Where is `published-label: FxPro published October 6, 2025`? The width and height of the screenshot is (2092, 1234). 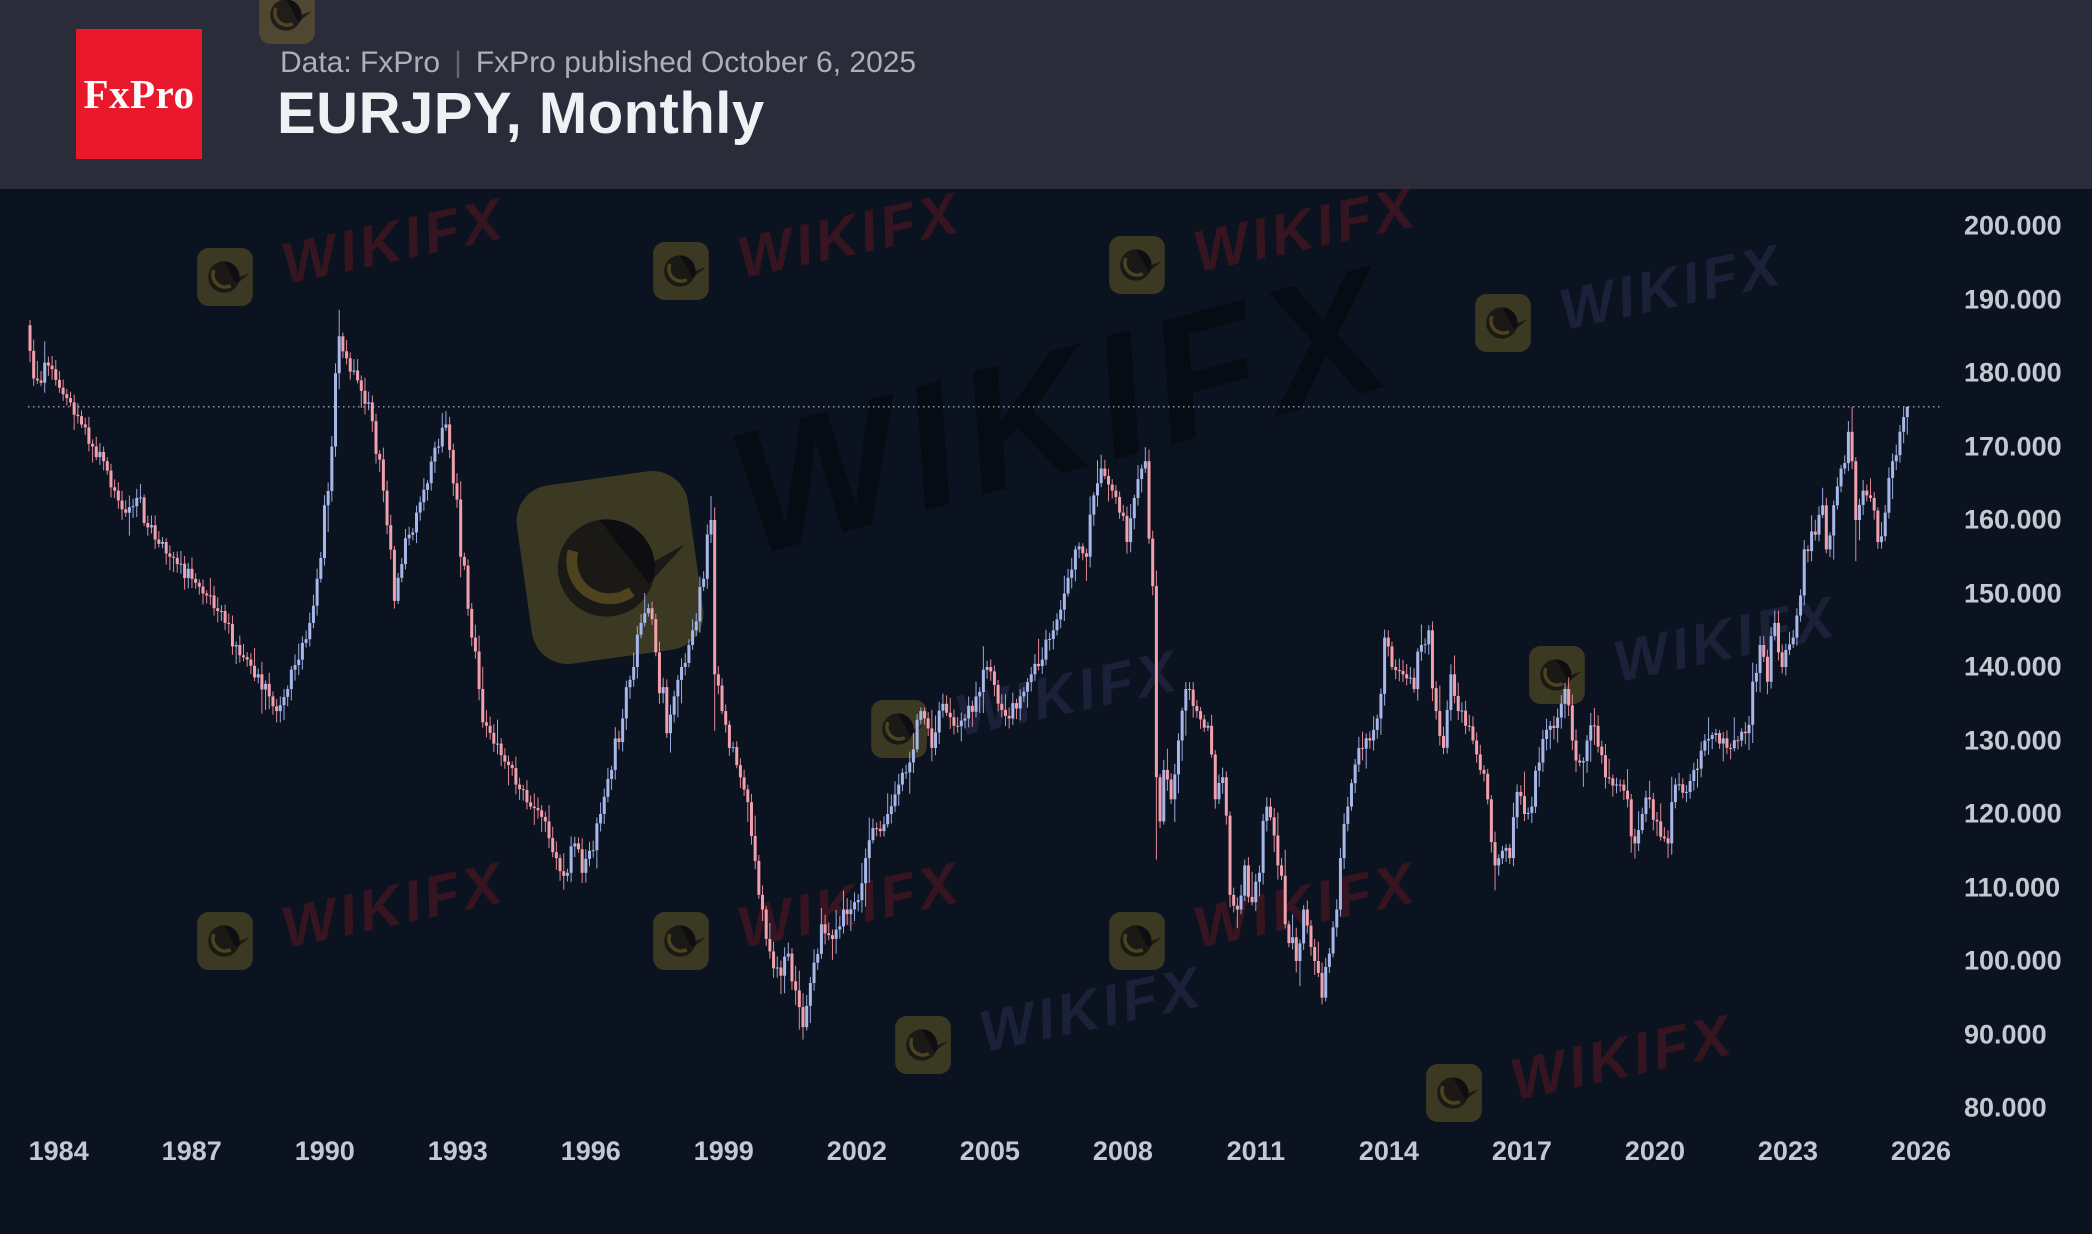 published-label: FxPro published October 6, 2025 is located at coordinates (696, 62).